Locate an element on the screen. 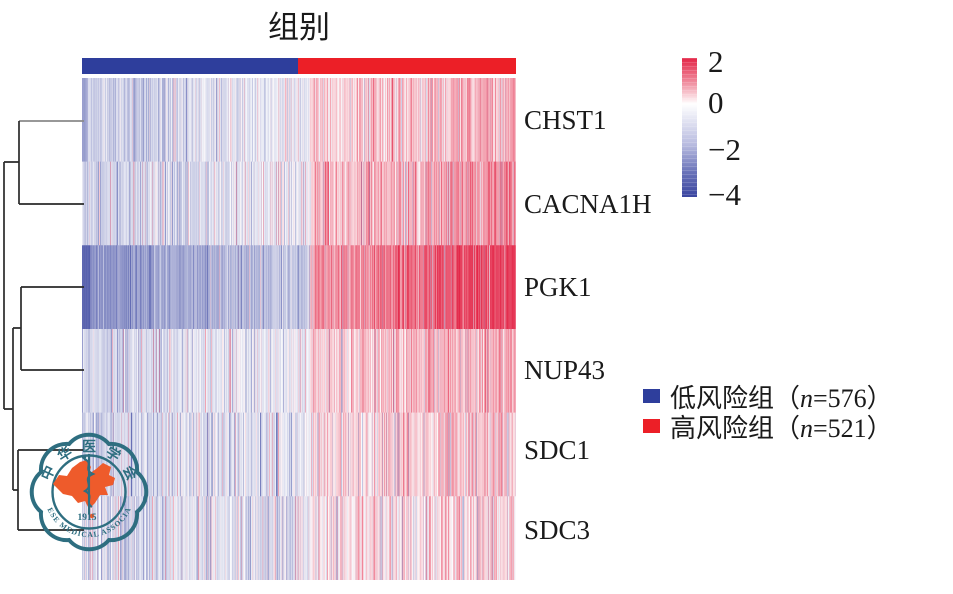 The image size is (953, 594). row-label: CACNA1H is located at coordinates (588, 204).